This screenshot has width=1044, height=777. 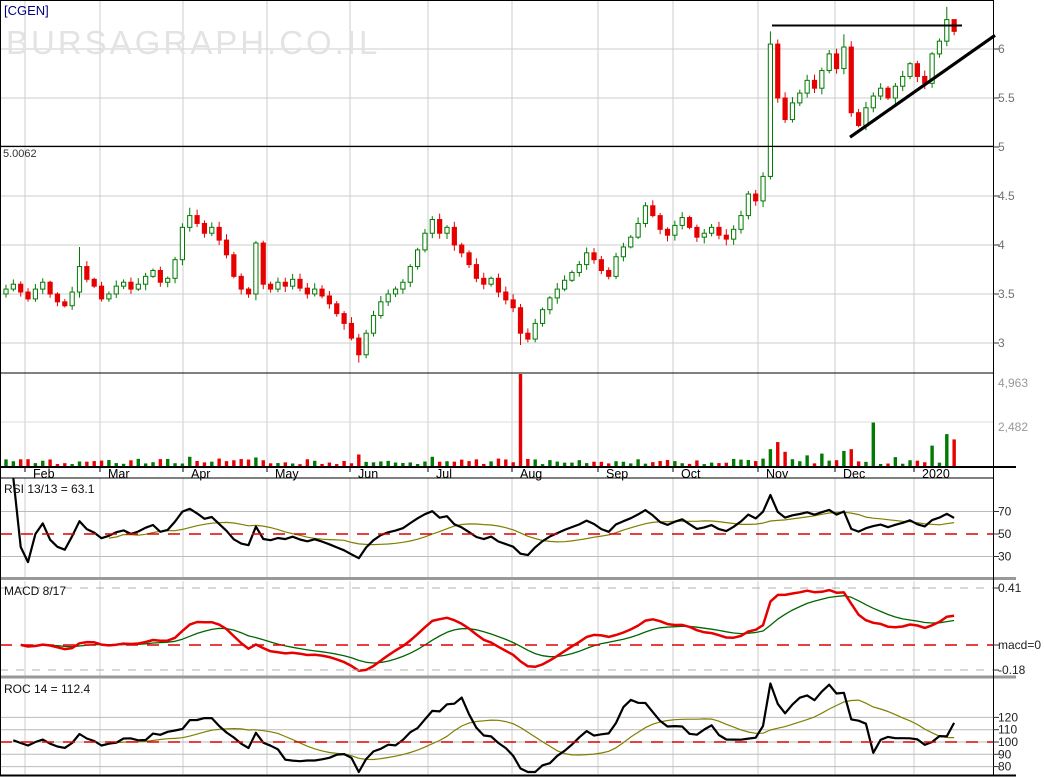 I want to click on roc-panel-label: ROC 14 = 112.4, so click(x=47, y=689).